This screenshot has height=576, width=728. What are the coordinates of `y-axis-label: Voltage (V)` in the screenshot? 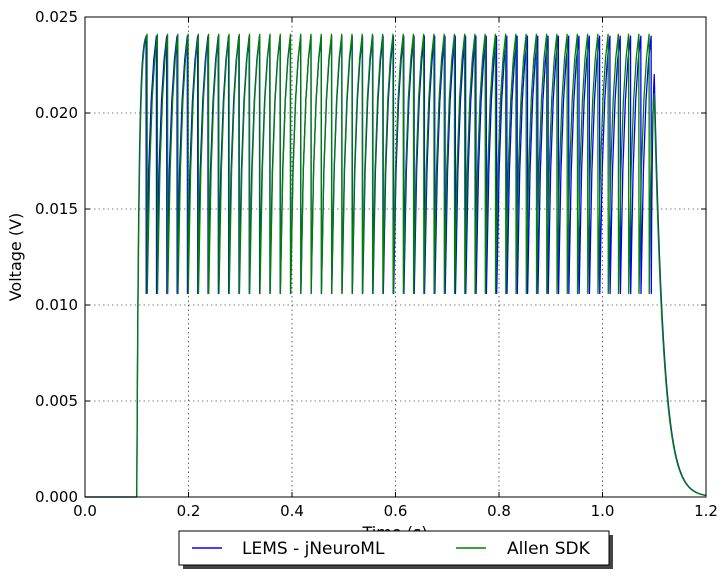 It's located at (15, 257).